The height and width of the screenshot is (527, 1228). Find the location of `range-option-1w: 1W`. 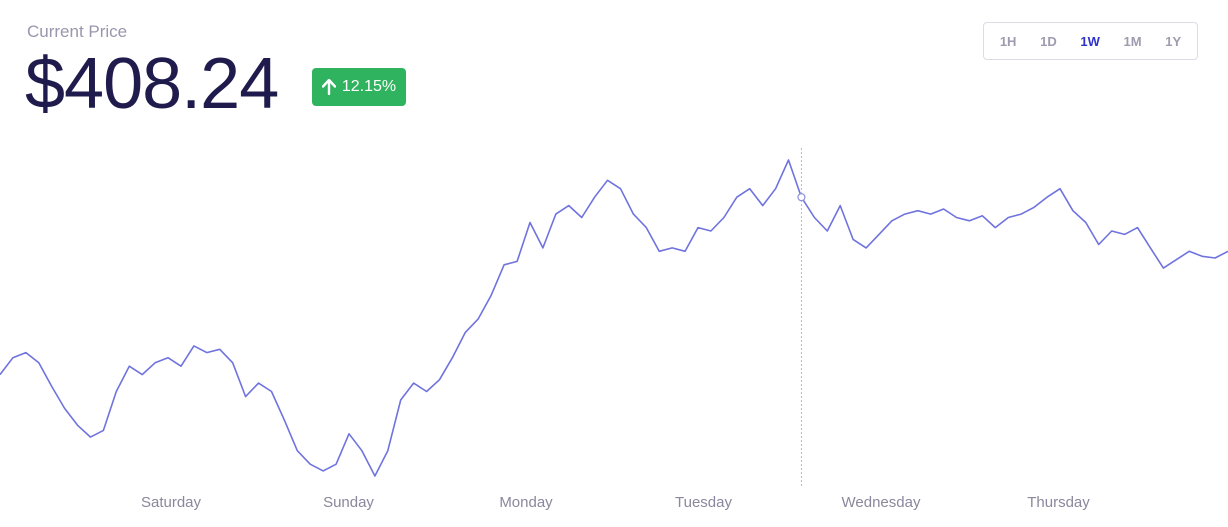

range-option-1w: 1W is located at coordinates (1090, 41).